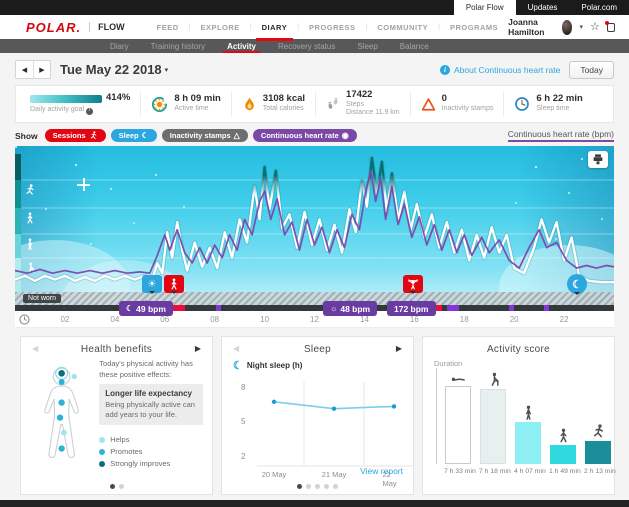 This screenshot has height=507, width=629. What do you see at coordinates (41, 69) in the screenshot?
I see `next-day-button: ▶` at bounding box center [41, 69].